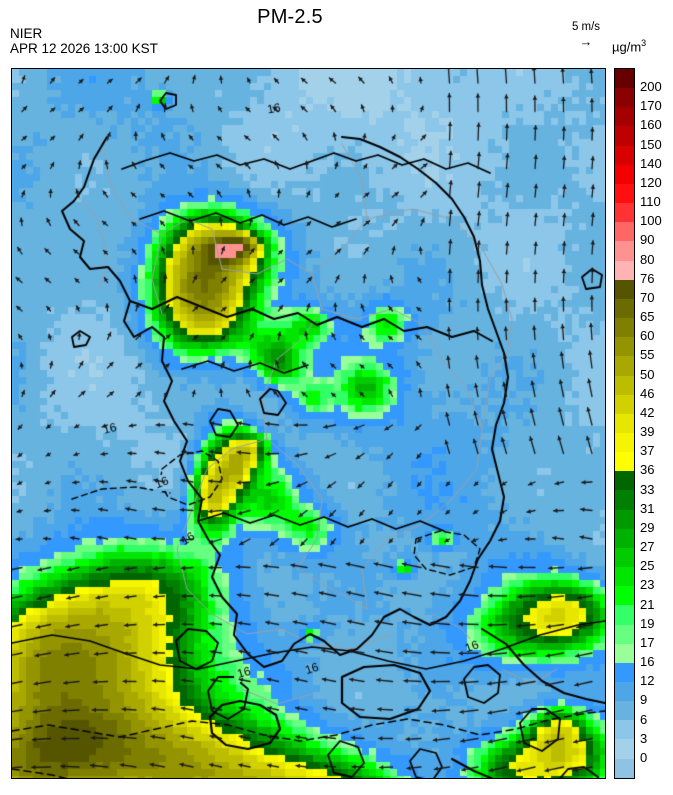 The image size is (673, 795). What do you see at coordinates (647, 336) in the screenshot?
I see `colorbar-tick-label: 60` at bounding box center [647, 336].